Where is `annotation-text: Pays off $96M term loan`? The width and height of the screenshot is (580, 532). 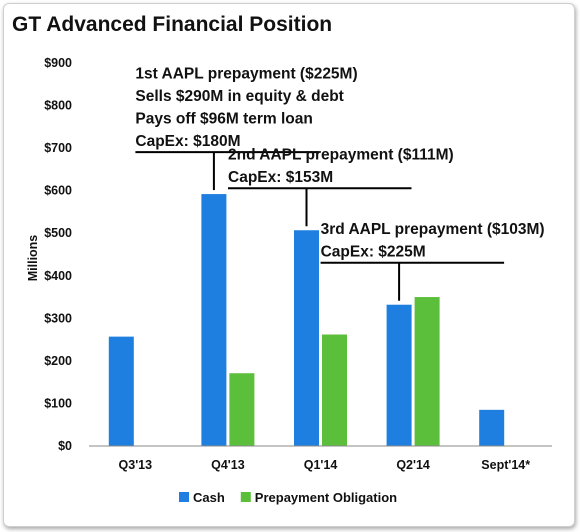 annotation-text: Pays off $96M term loan is located at coordinates (223, 119).